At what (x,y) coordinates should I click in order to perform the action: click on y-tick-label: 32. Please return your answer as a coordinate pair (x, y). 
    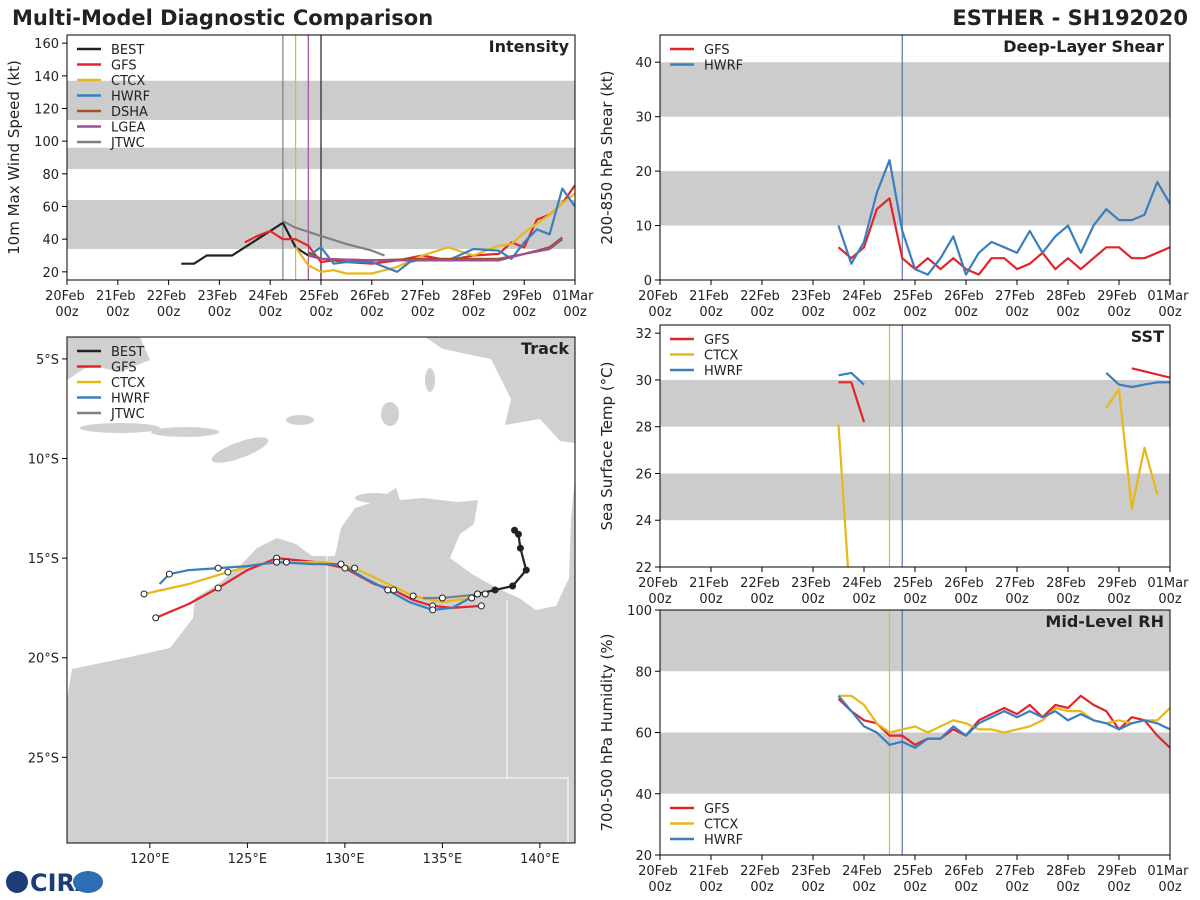
    Looking at the image, I should click on (643, 334).